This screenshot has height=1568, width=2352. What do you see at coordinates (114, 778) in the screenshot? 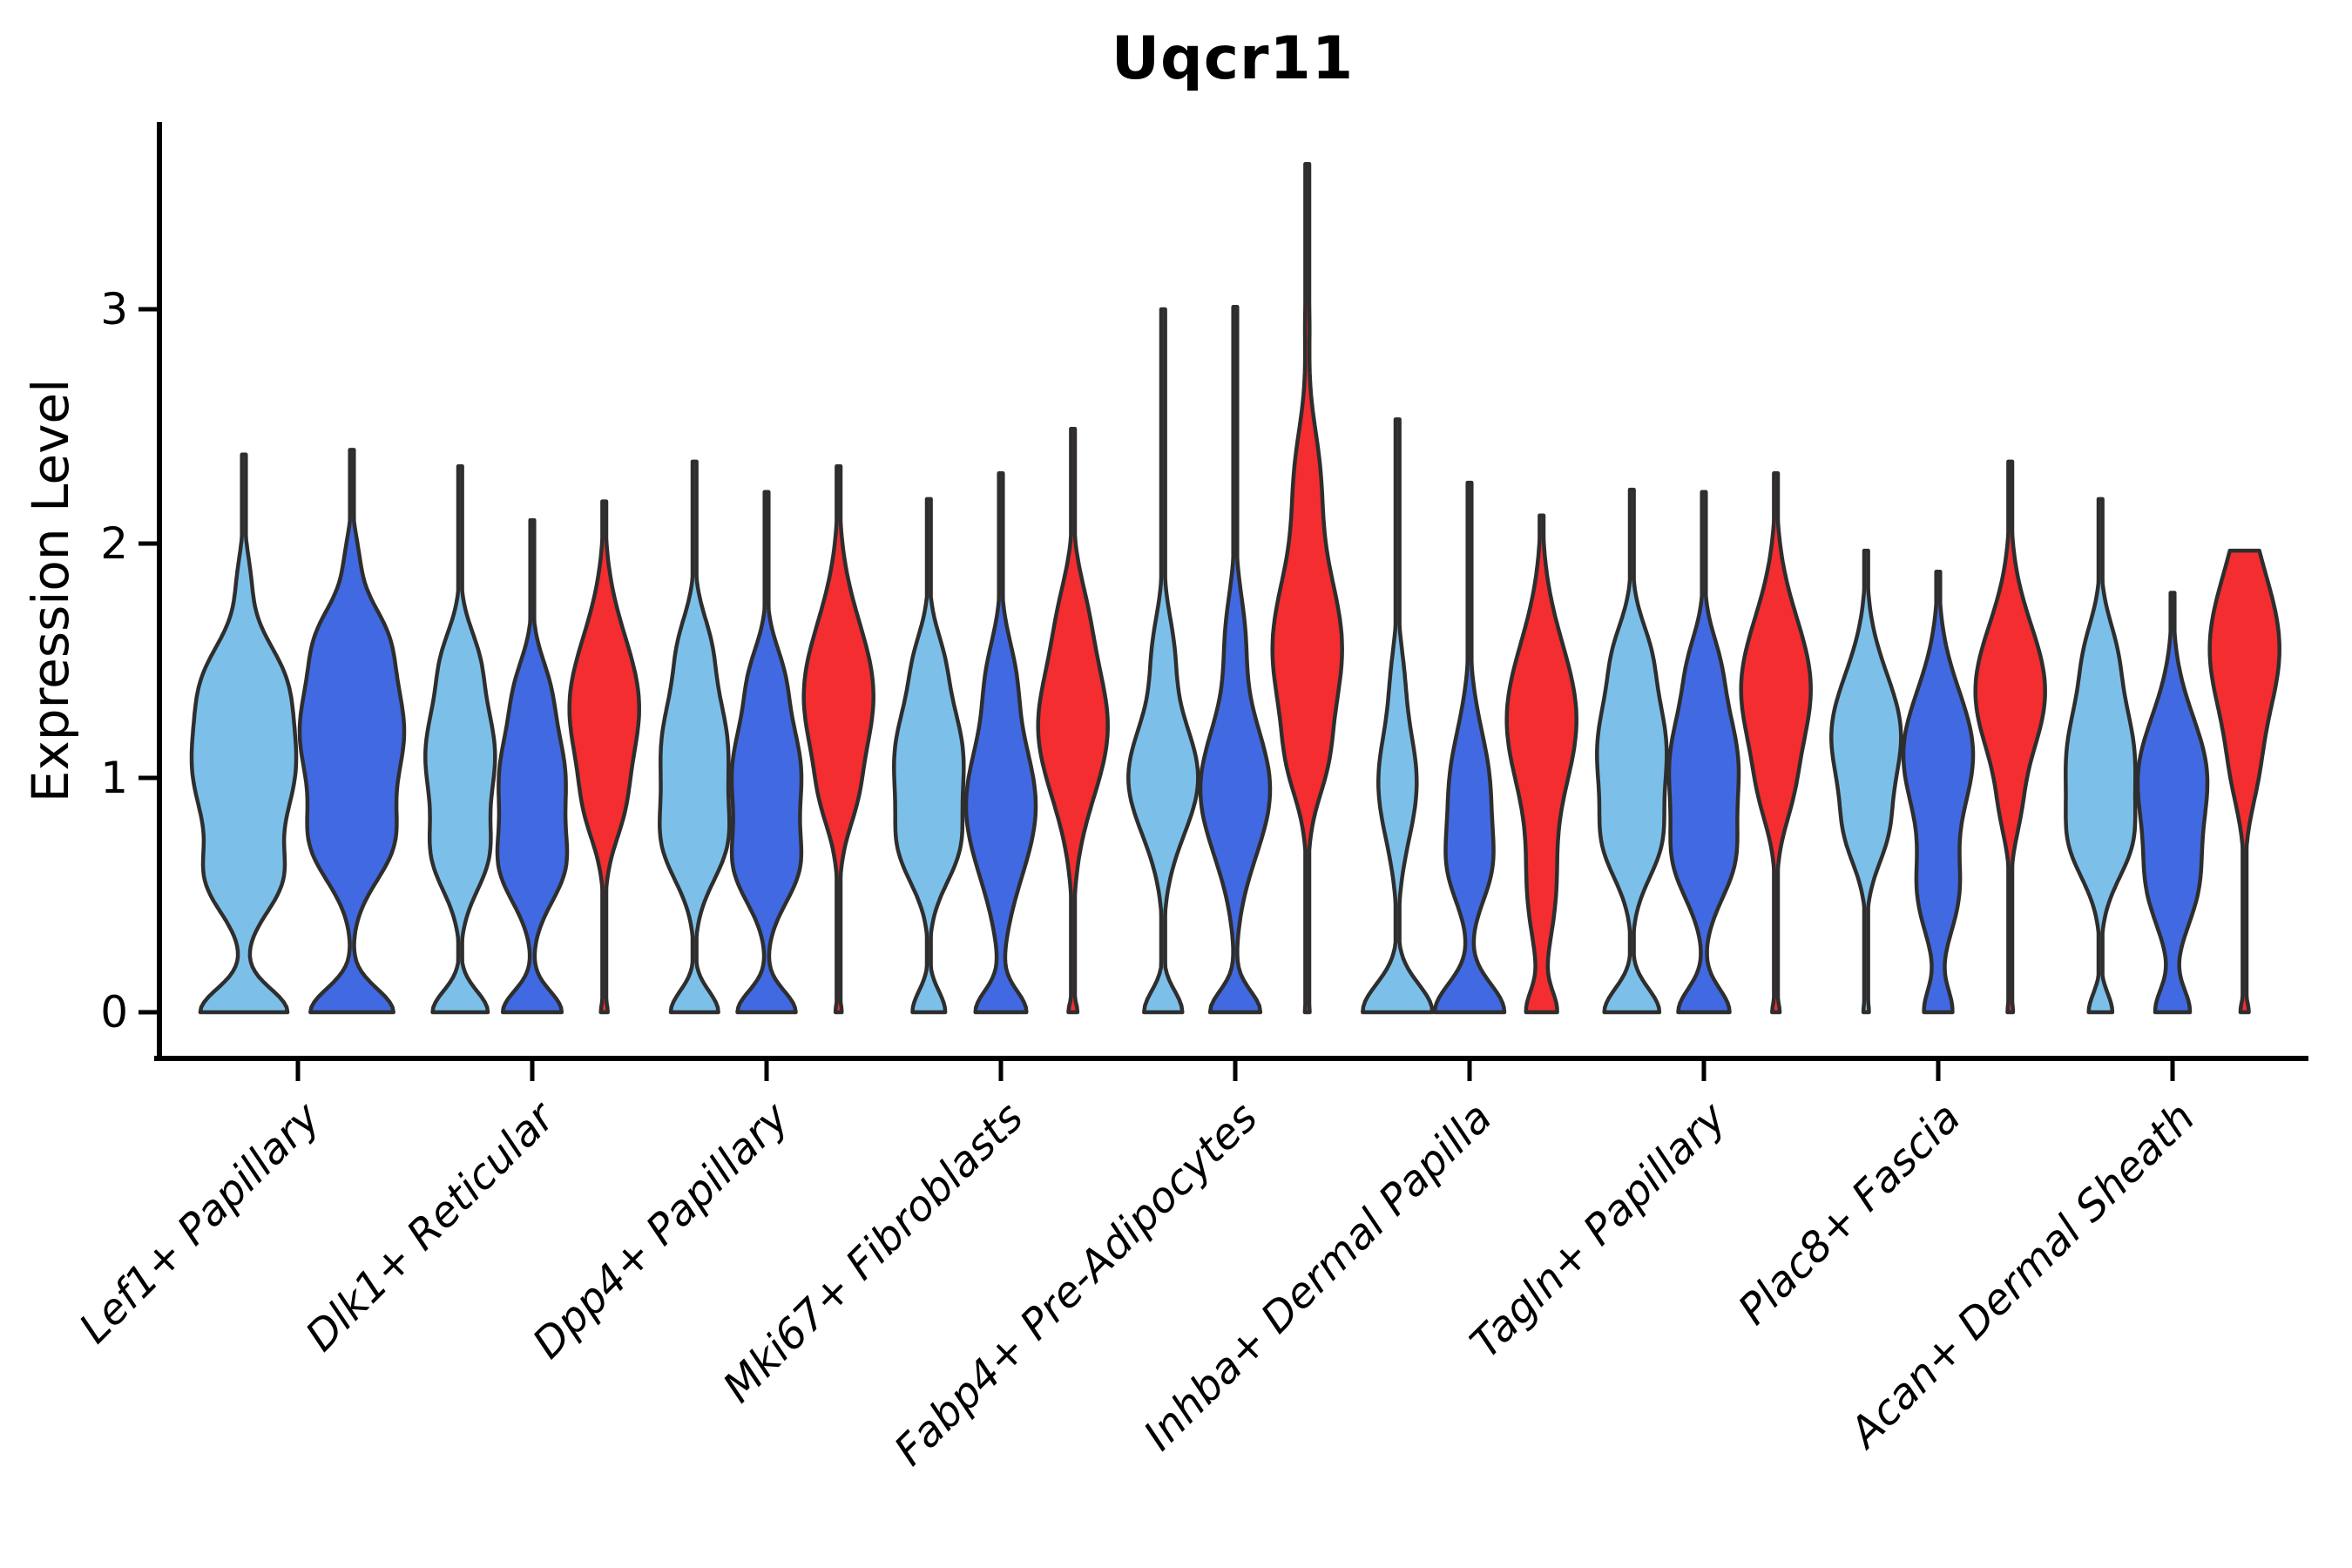
I see `y-tick-label: 1` at bounding box center [114, 778].